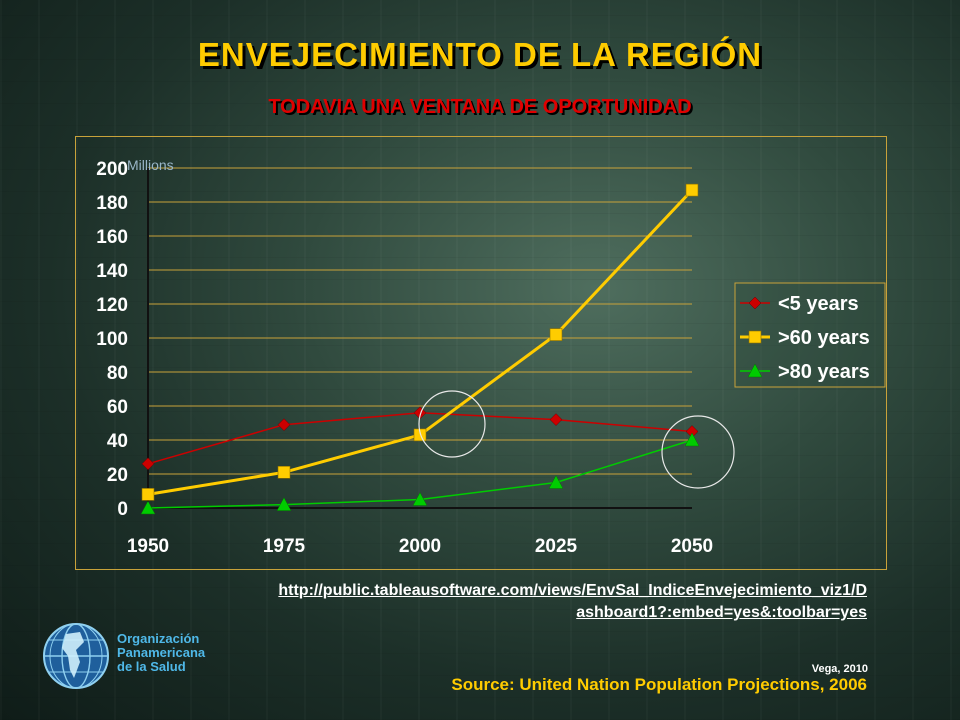 The width and height of the screenshot is (960, 720). What do you see at coordinates (480, 107) in the screenshot?
I see `slide-subtitle: TODAVIA UNA VENTANA DE OPORTUNIDAD` at bounding box center [480, 107].